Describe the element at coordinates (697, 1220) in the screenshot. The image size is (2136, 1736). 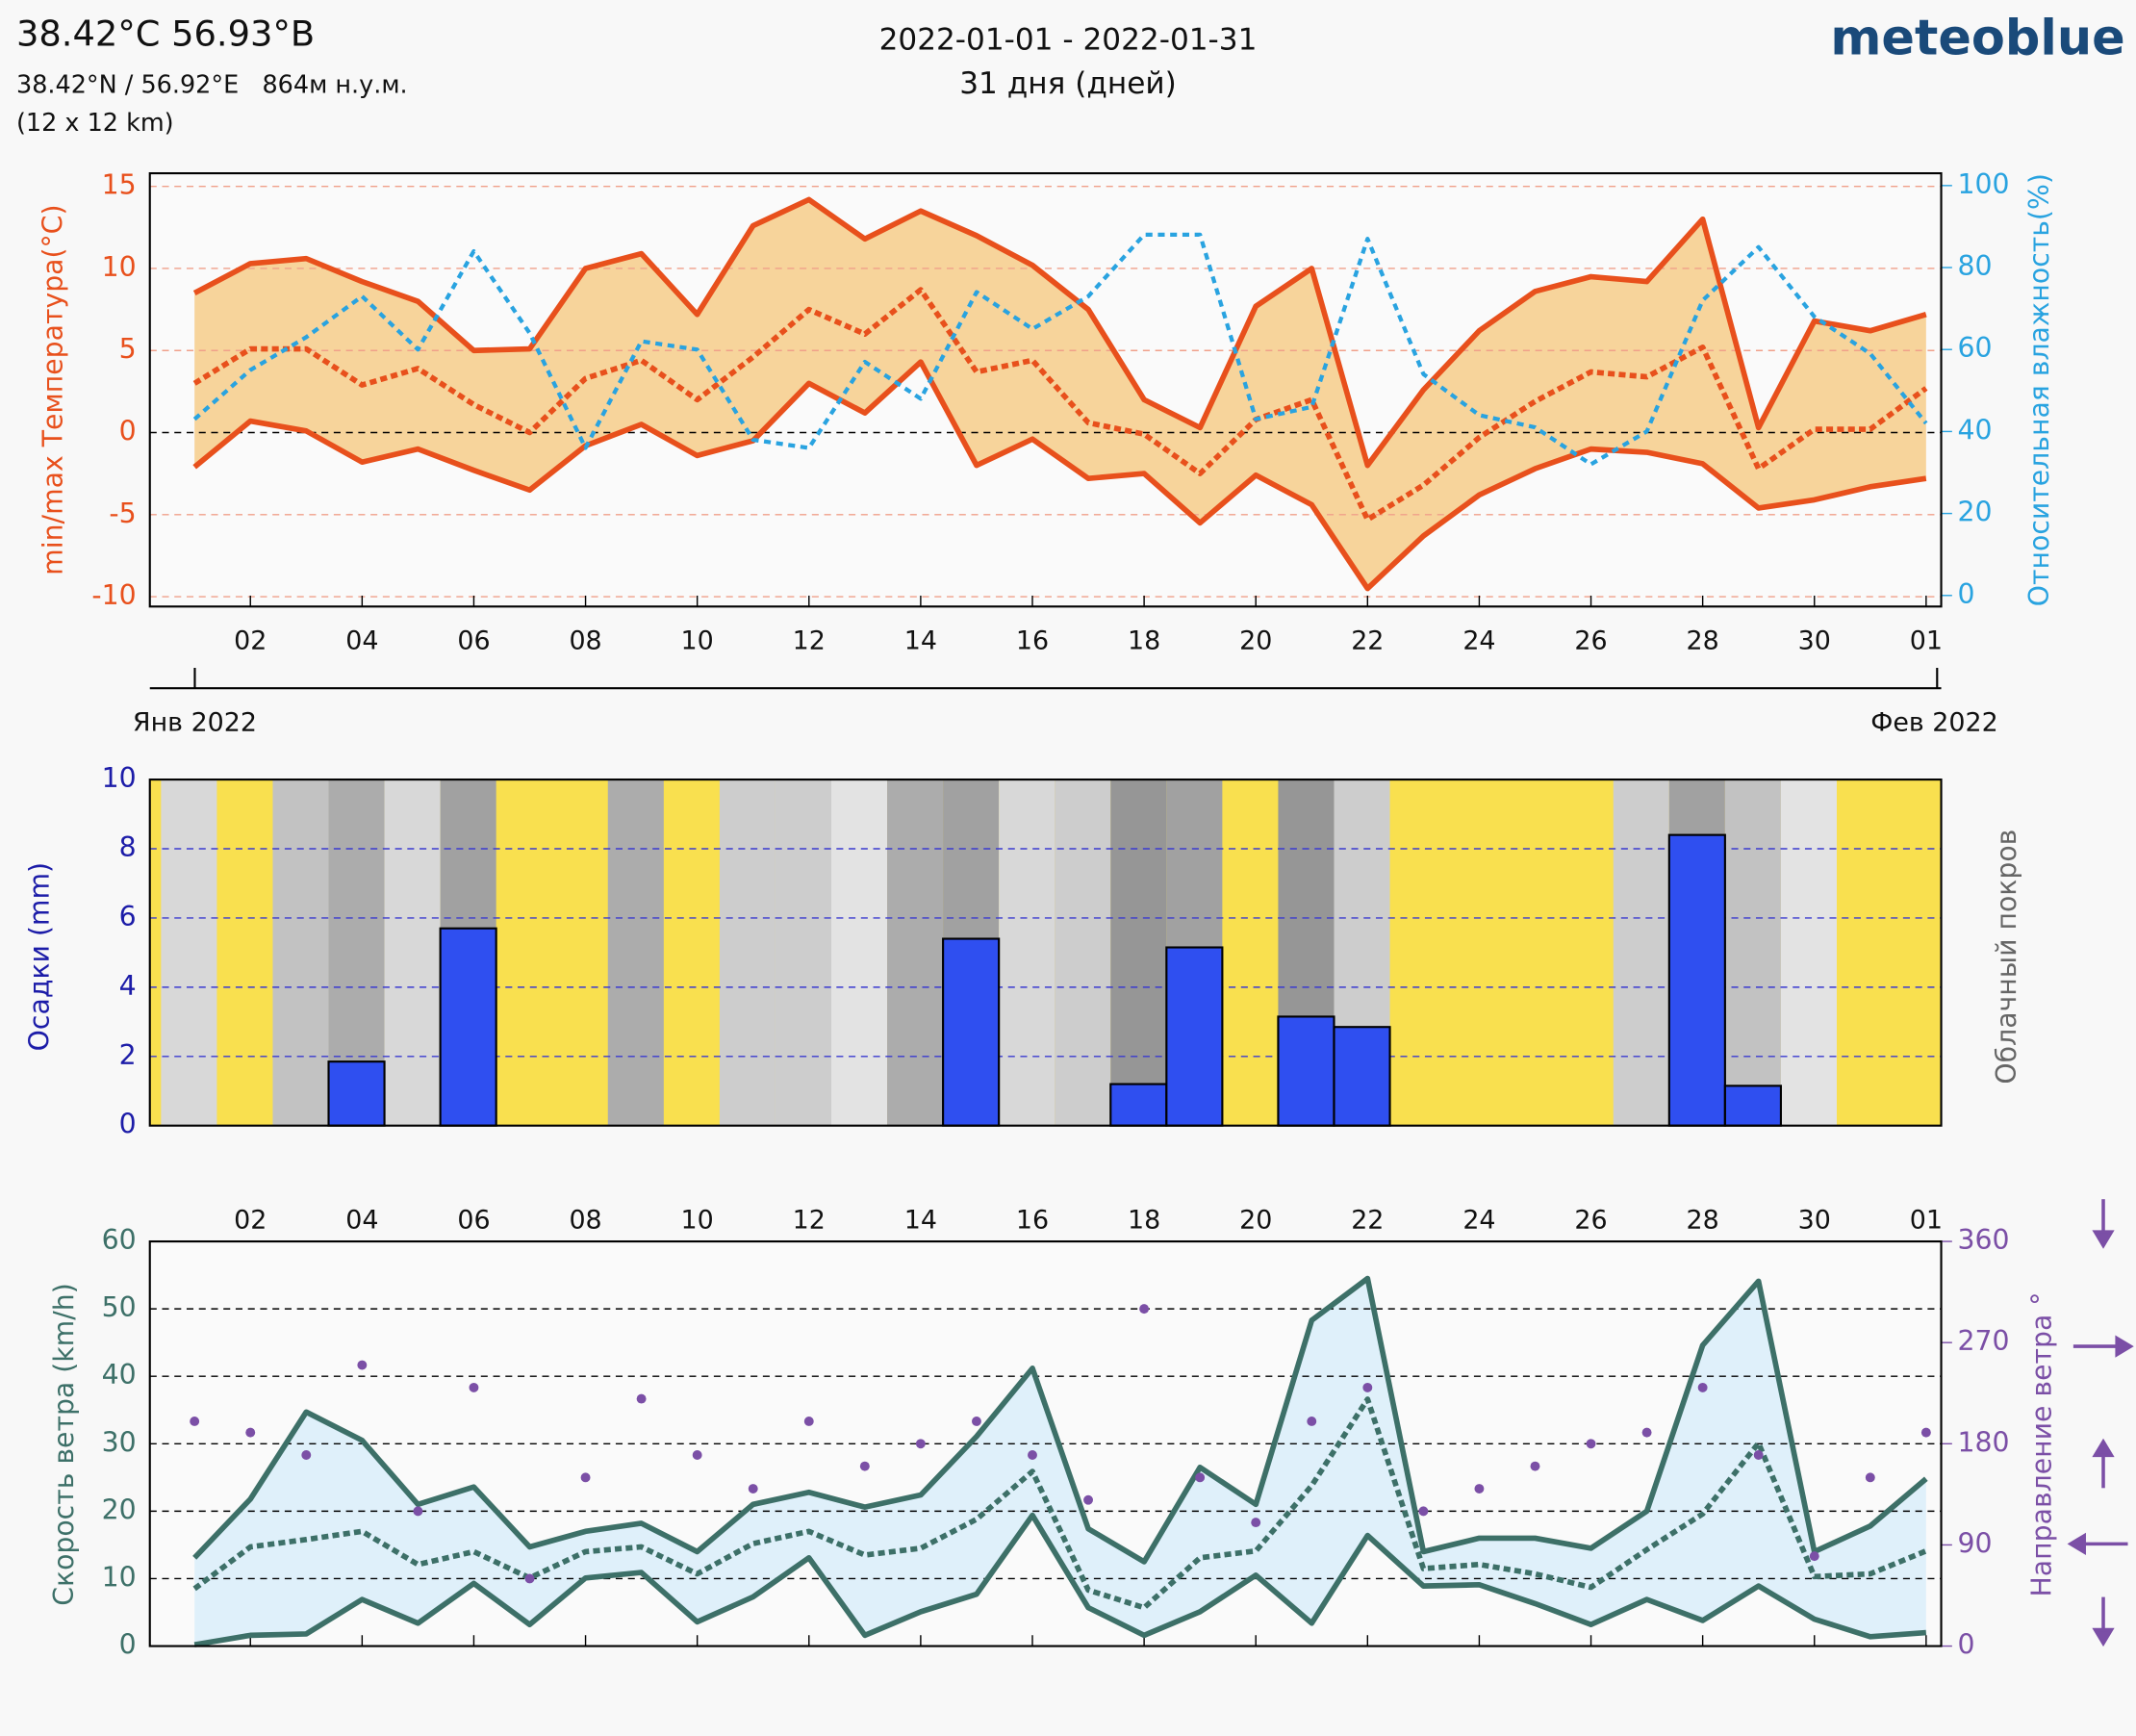
I see `x-tick-label: 10` at that location.